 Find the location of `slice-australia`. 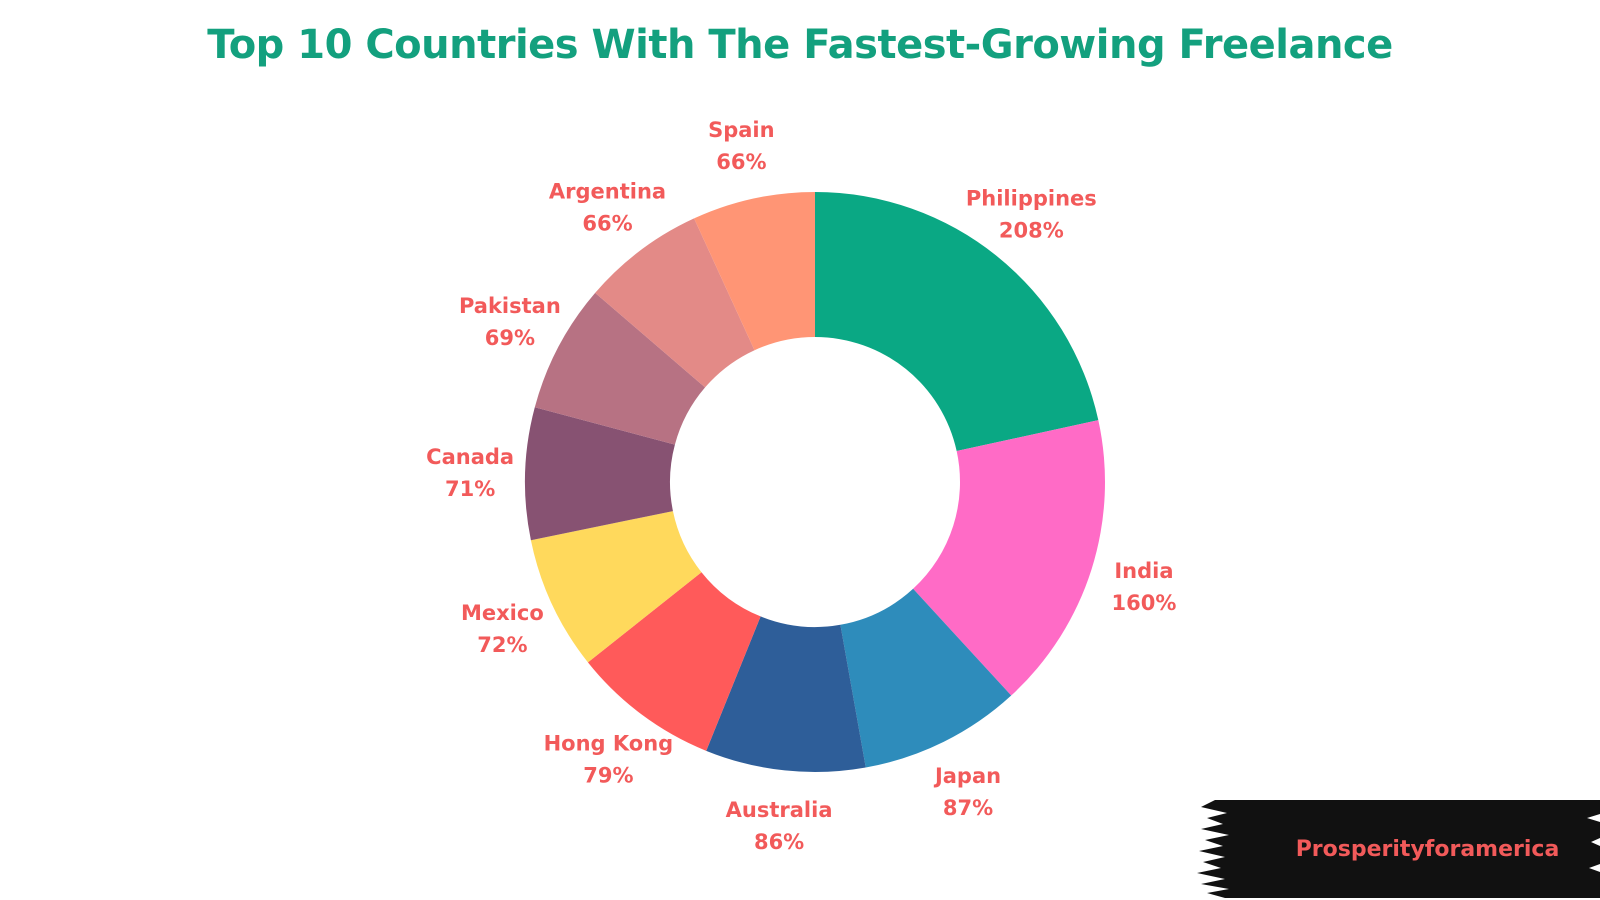

slice-australia is located at coordinates (786, 694).